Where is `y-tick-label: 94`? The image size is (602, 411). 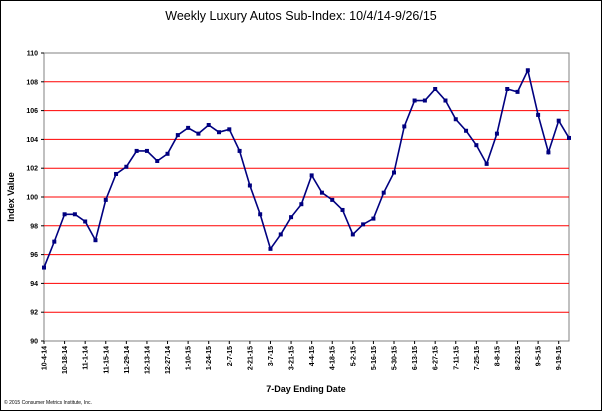
y-tick-label: 94 is located at coordinates (34, 284).